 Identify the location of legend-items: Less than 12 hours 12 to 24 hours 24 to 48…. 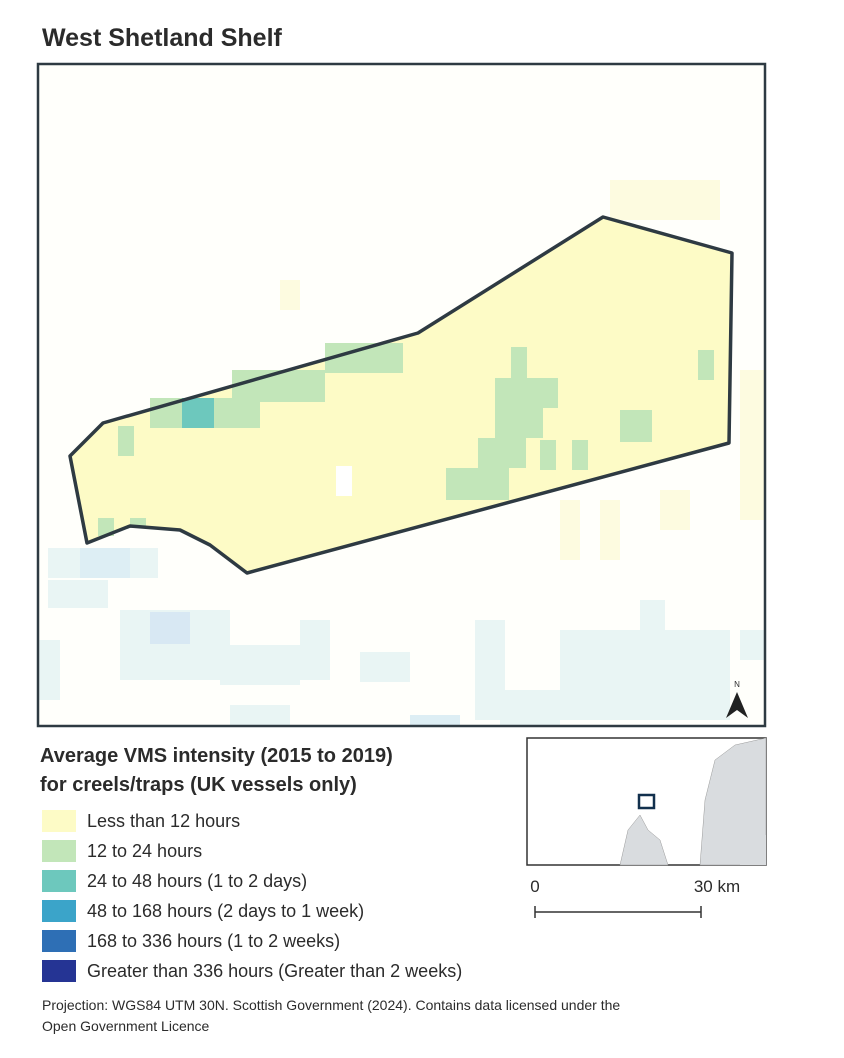
(252, 896).